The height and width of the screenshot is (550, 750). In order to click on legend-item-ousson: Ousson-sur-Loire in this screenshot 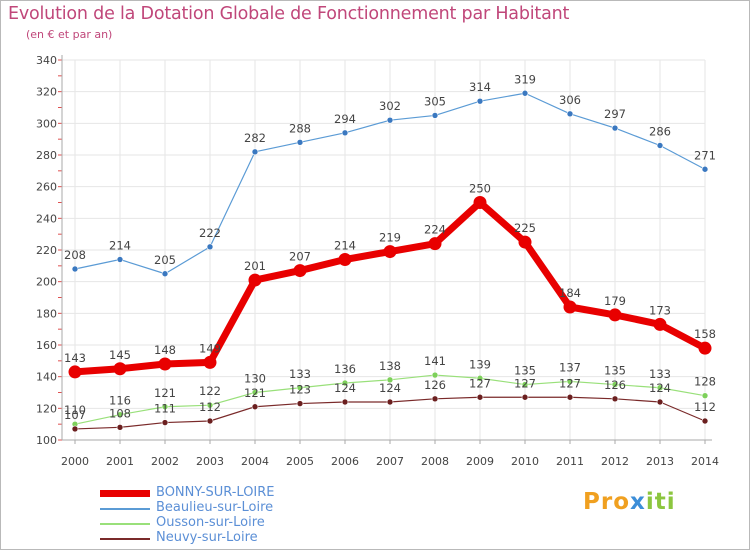, I will do `click(230, 523)`.